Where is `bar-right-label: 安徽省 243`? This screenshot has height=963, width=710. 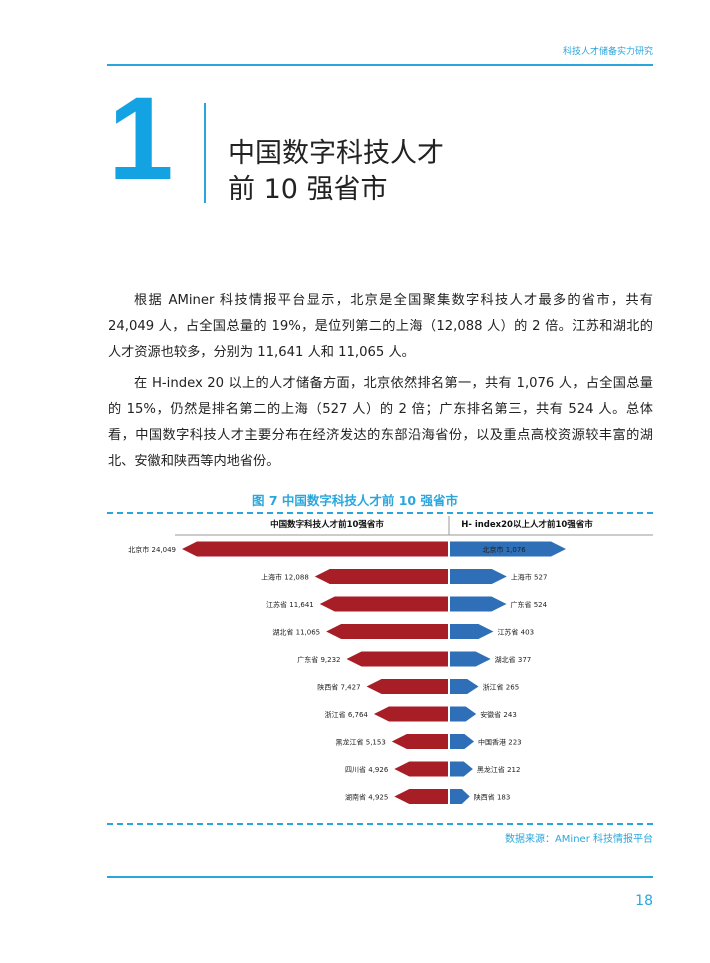 bar-right-label: 安徽省 243 is located at coordinates (498, 714).